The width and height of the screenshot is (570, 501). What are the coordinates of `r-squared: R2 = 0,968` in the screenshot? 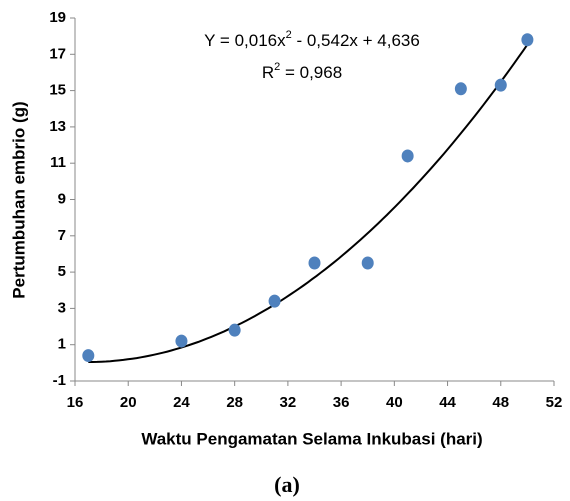 It's located at (302, 72).